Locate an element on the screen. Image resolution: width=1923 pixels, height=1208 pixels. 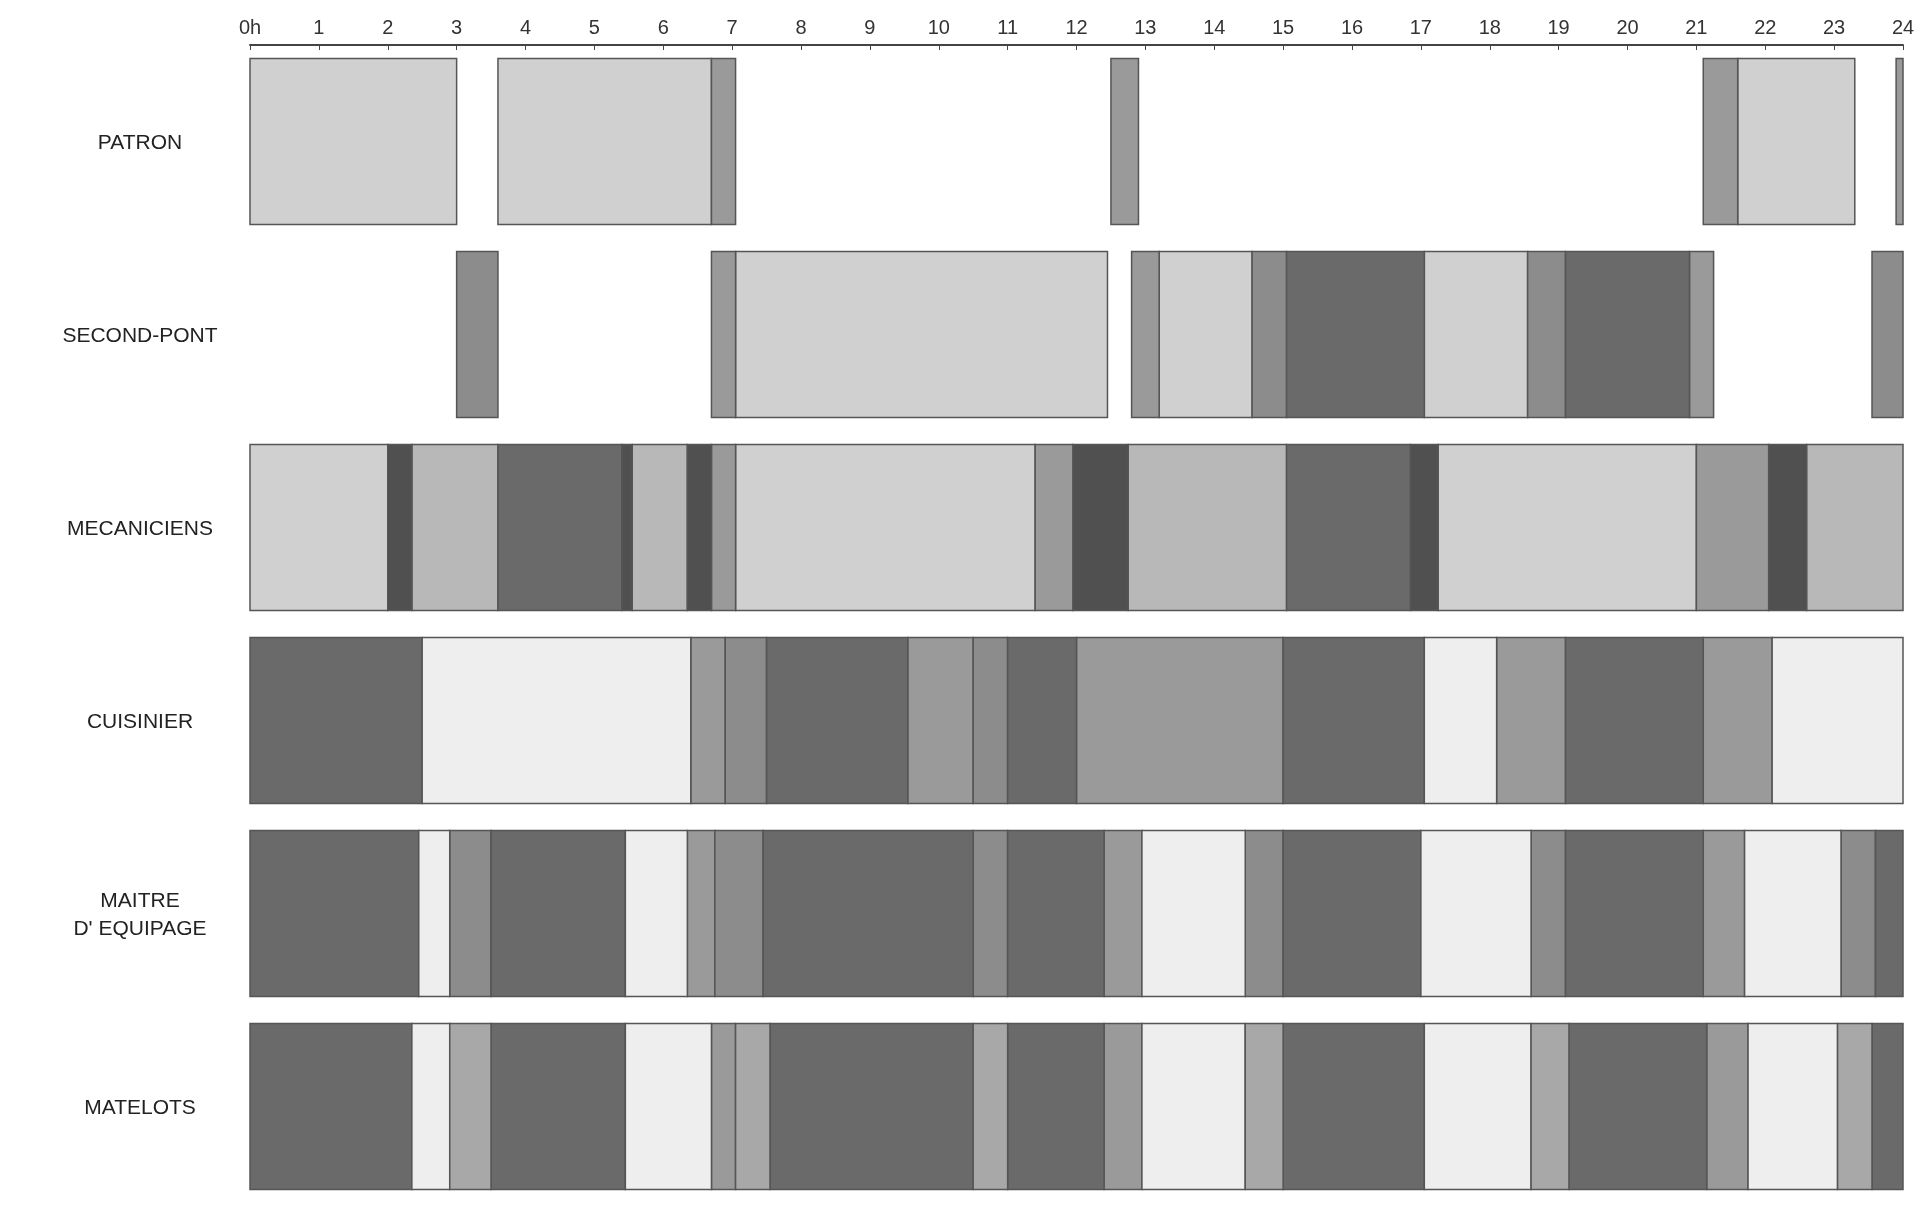
x-tick-label: 7 is located at coordinates (732, 27).